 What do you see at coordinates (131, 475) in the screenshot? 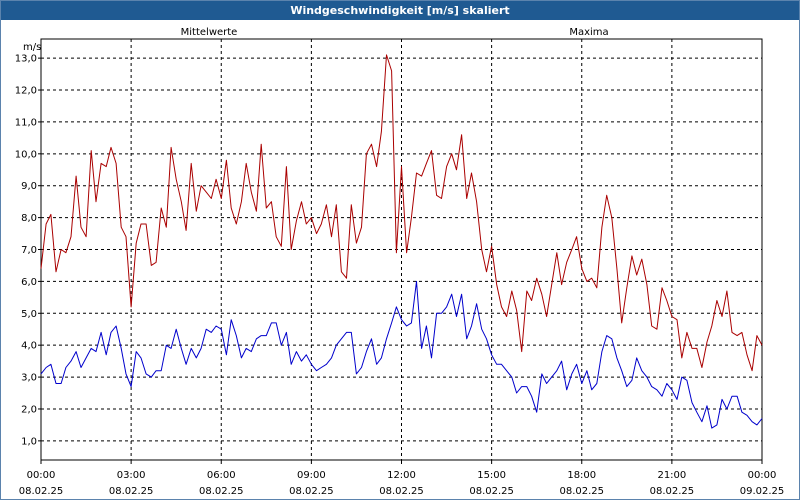
I see `x-tick-time-label: 03:00` at bounding box center [131, 475].